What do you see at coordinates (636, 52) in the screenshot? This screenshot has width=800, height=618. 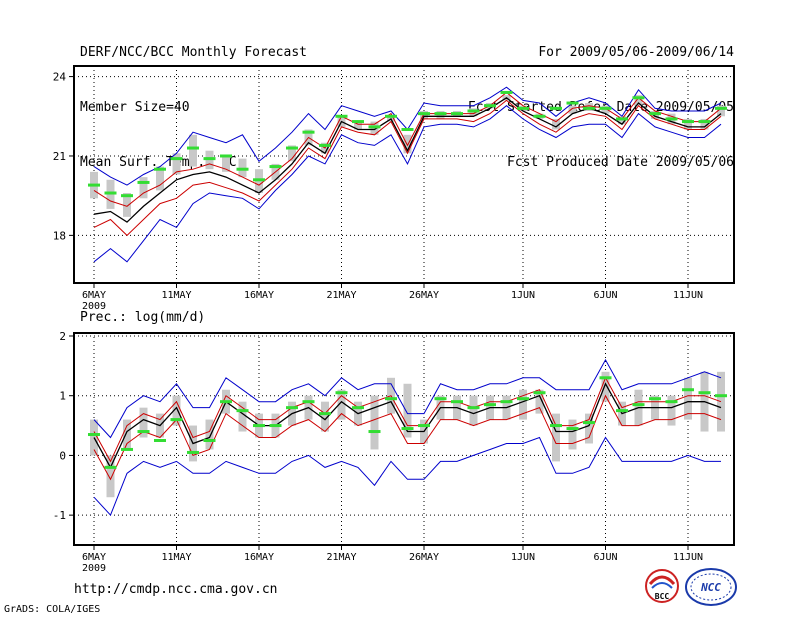 I see `forecast-period: For 2009/05/06-2009/06/14` at bounding box center [636, 52].